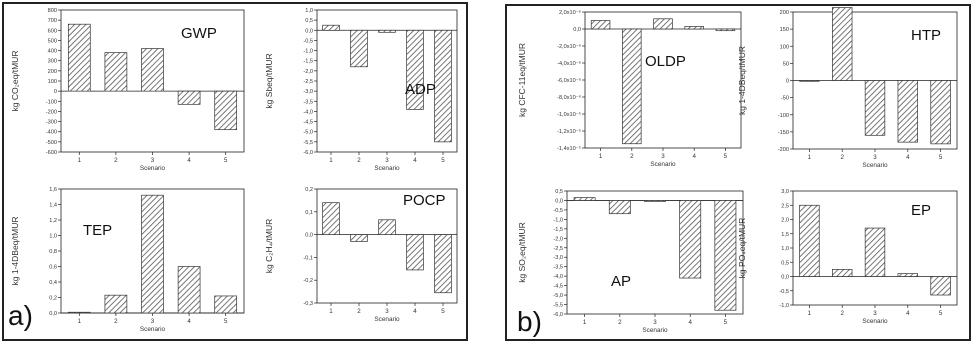  Describe the element at coordinates (655, 330) in the screenshot. I see `ap-xlabel: Scenario` at that location.